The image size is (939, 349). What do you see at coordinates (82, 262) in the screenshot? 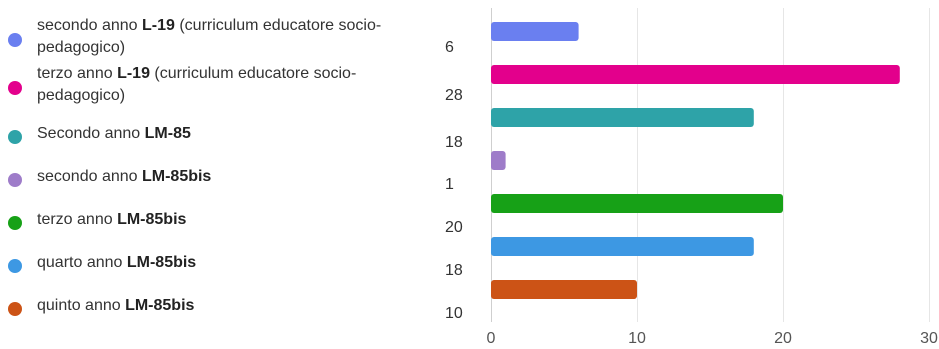
I see `legend-label-prefix: quarto anno` at bounding box center [82, 262].